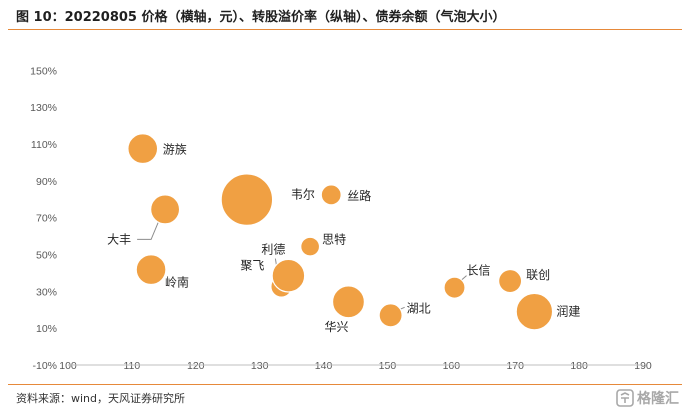 This screenshot has height=414, width=689. What do you see at coordinates (419, 307) in the screenshot?
I see `bubble-label: 湖北` at bounding box center [419, 307].